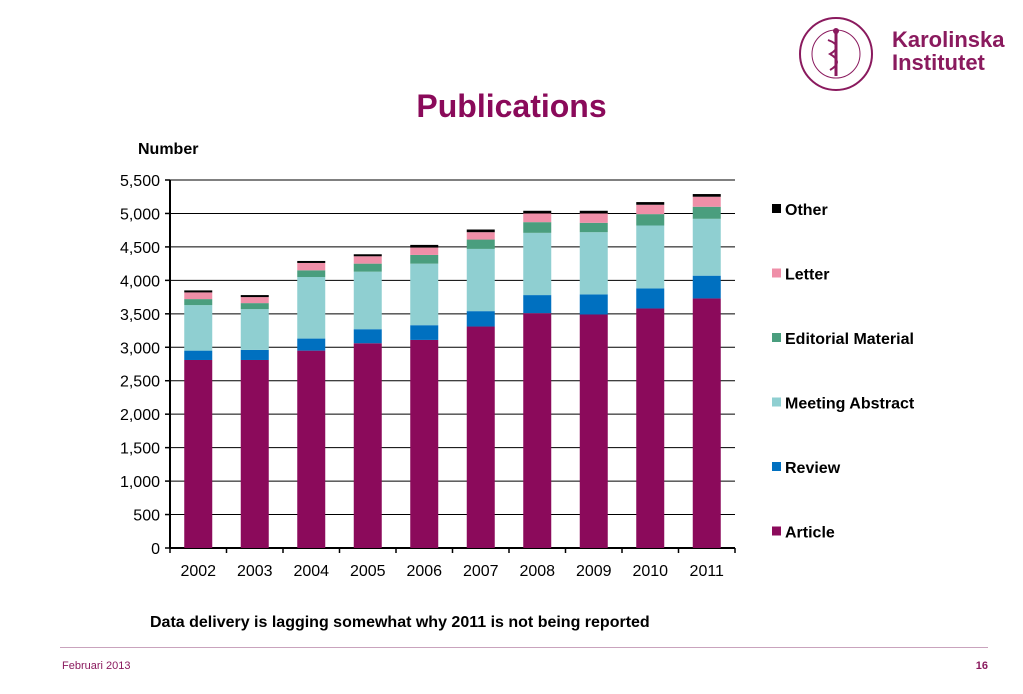 This screenshot has width=1023, height=694. Describe the element at coordinates (480, 244) in the screenshot. I see `bar-editorial-material-2007` at that location.